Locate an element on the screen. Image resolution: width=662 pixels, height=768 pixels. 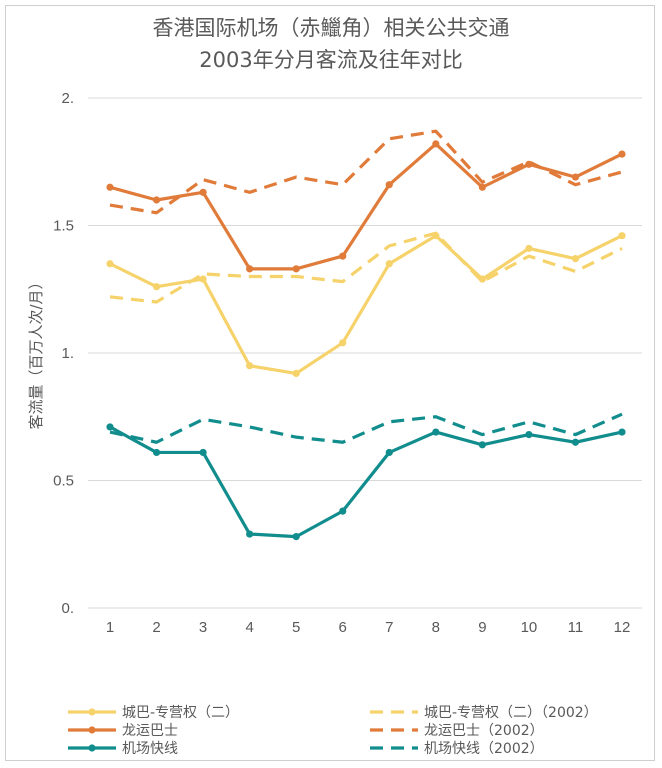
y-tick-label: 0.5 is located at coordinates (63, 481).